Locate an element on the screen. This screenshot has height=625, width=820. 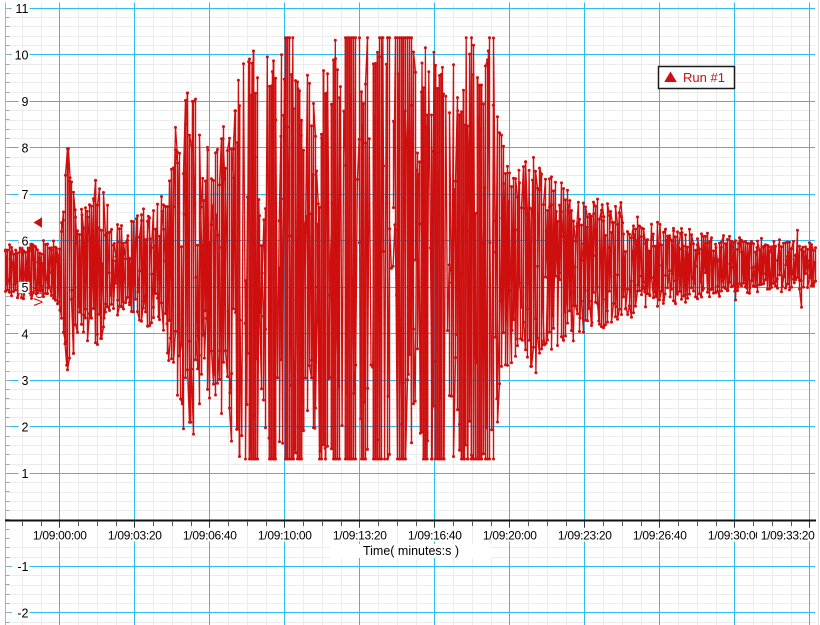
svg-text: 1/09:06:40 is located at coordinates (210, 536).